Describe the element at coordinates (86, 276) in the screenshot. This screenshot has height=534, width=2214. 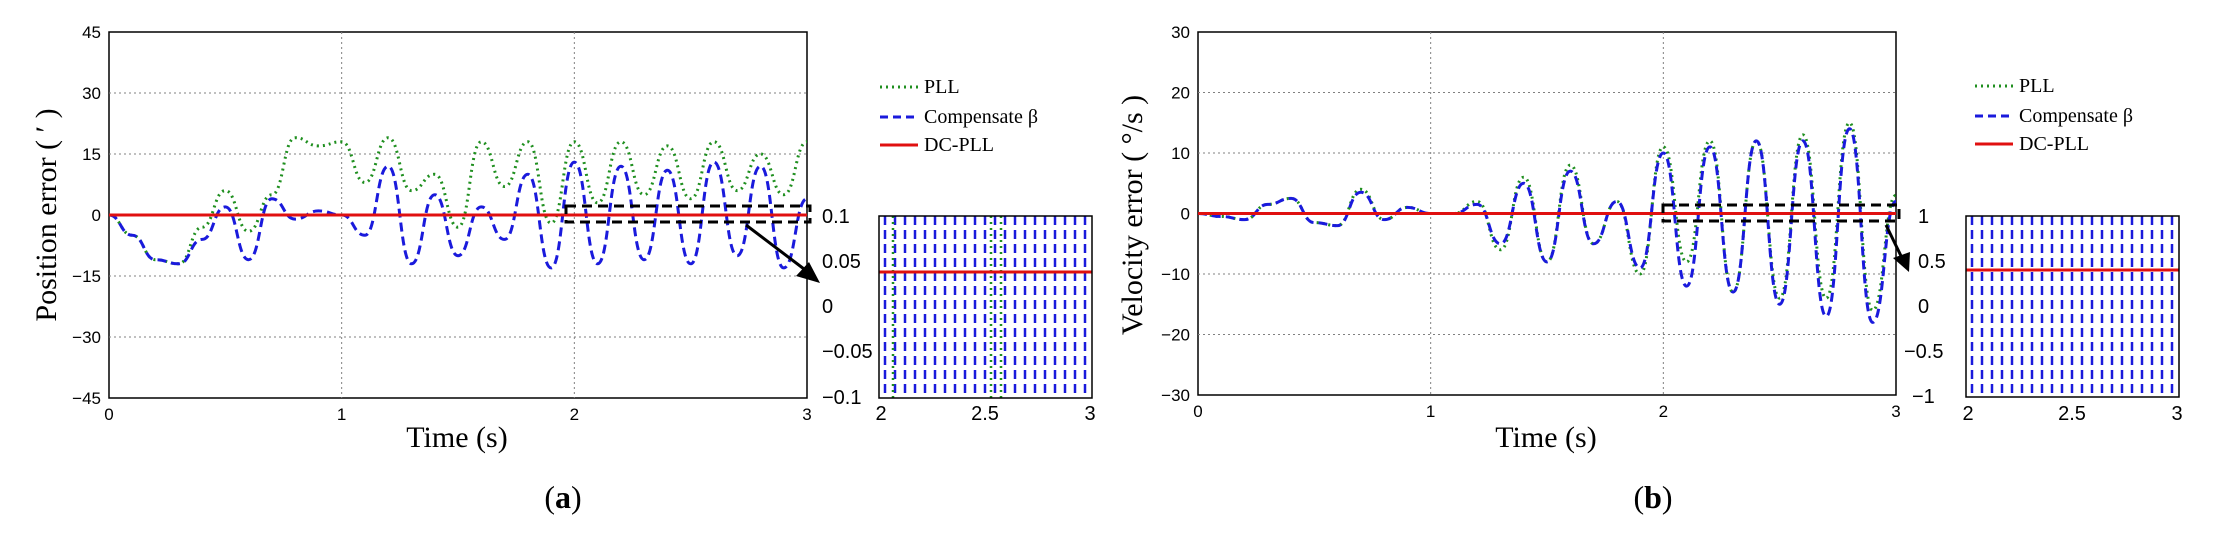
I see `y-tick-label: −15` at that location.